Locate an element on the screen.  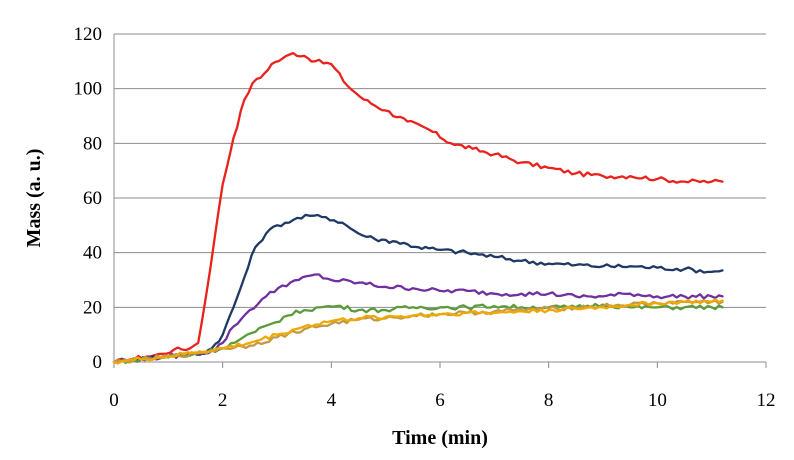
x-tick-labels: 0 2 4 6 8 10 12 is located at coordinates (442, 400).